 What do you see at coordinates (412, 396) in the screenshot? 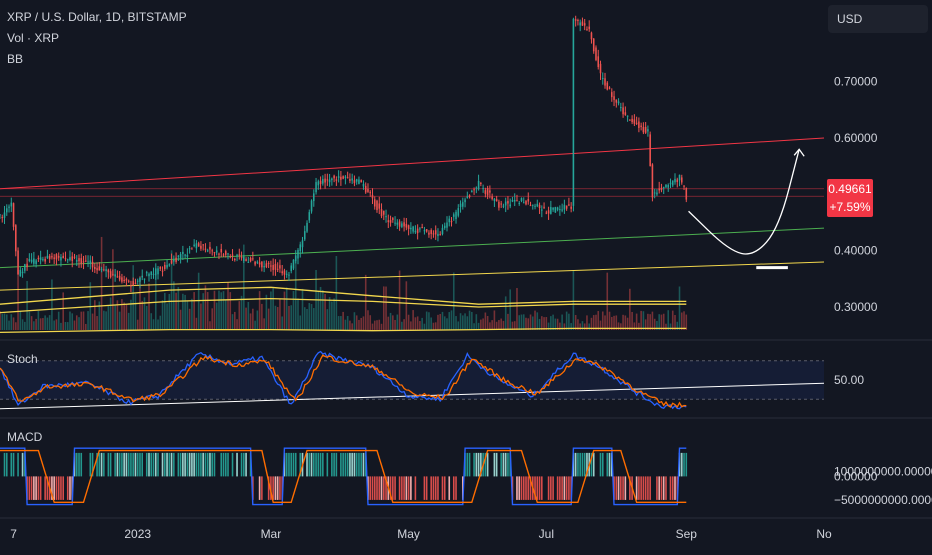
I see `stoch-trendline` at bounding box center [412, 396].